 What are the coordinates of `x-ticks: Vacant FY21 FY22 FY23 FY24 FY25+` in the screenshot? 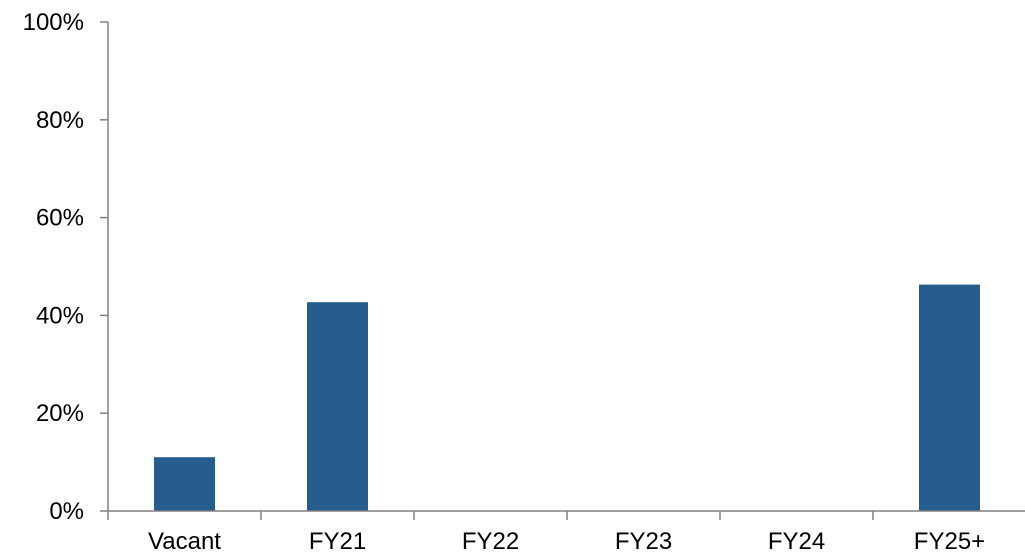 It's located at (546, 533).